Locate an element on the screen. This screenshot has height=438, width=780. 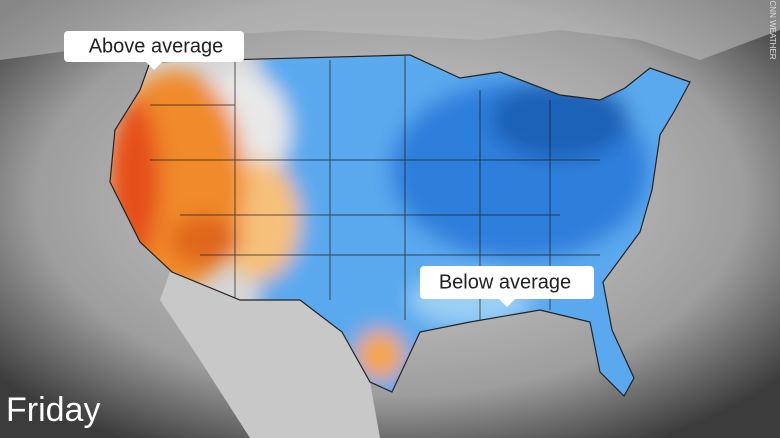
warm-area is located at coordinates (380, 355).